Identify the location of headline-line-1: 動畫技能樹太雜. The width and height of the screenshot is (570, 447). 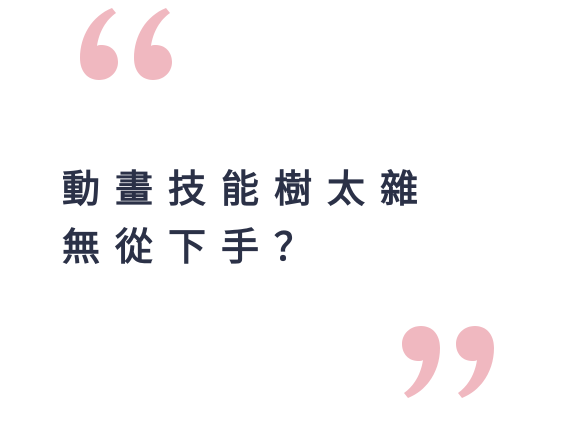
(248, 189).